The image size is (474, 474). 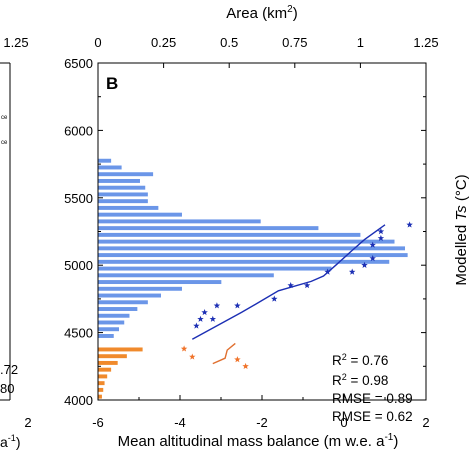 I want to click on left-tick-label: 6000, so click(x=78, y=130).